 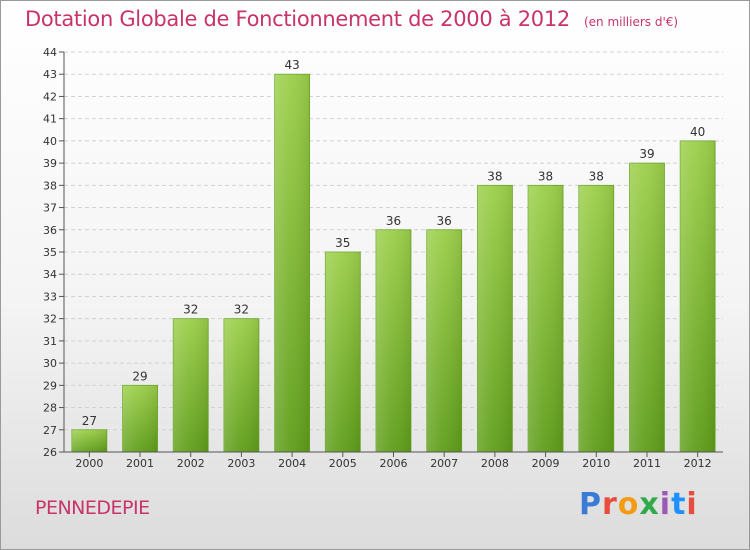 I want to click on y-tick-label: 44, so click(x=50, y=52).